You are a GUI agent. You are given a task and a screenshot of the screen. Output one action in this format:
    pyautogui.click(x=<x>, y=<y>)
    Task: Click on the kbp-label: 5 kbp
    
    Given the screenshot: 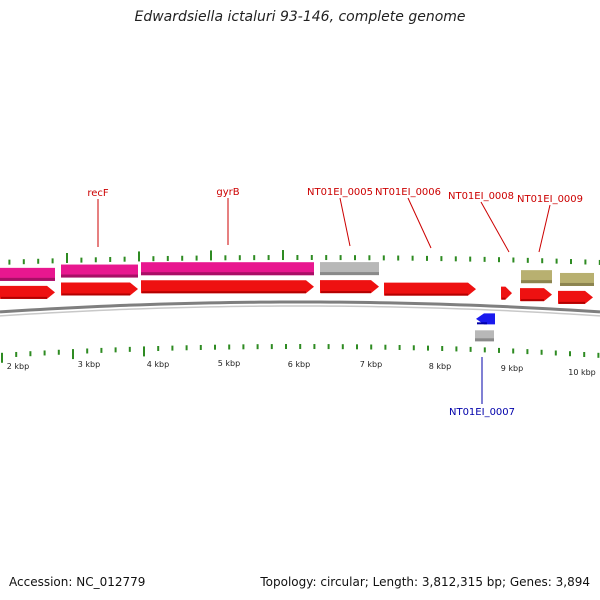 What is the action you would take?
    pyautogui.click(x=229, y=363)
    